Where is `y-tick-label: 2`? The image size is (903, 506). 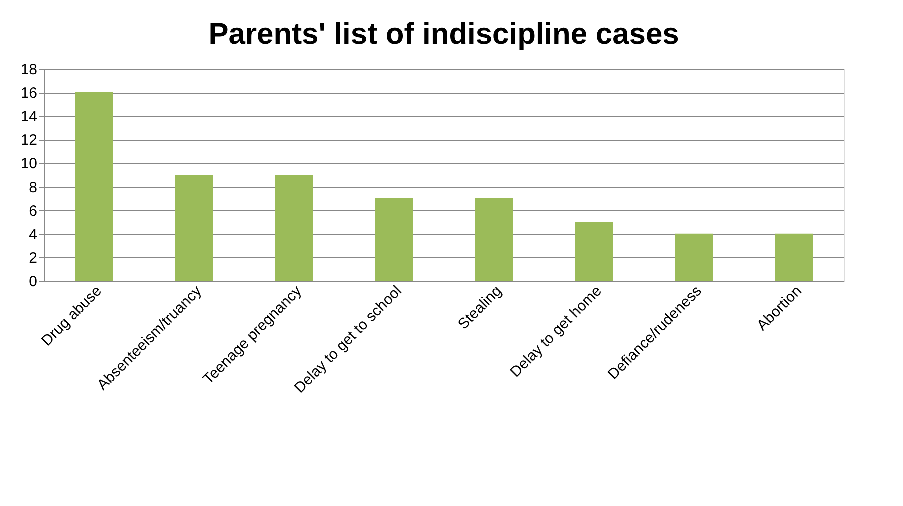 y-tick-label: 2 is located at coordinates (33, 258).